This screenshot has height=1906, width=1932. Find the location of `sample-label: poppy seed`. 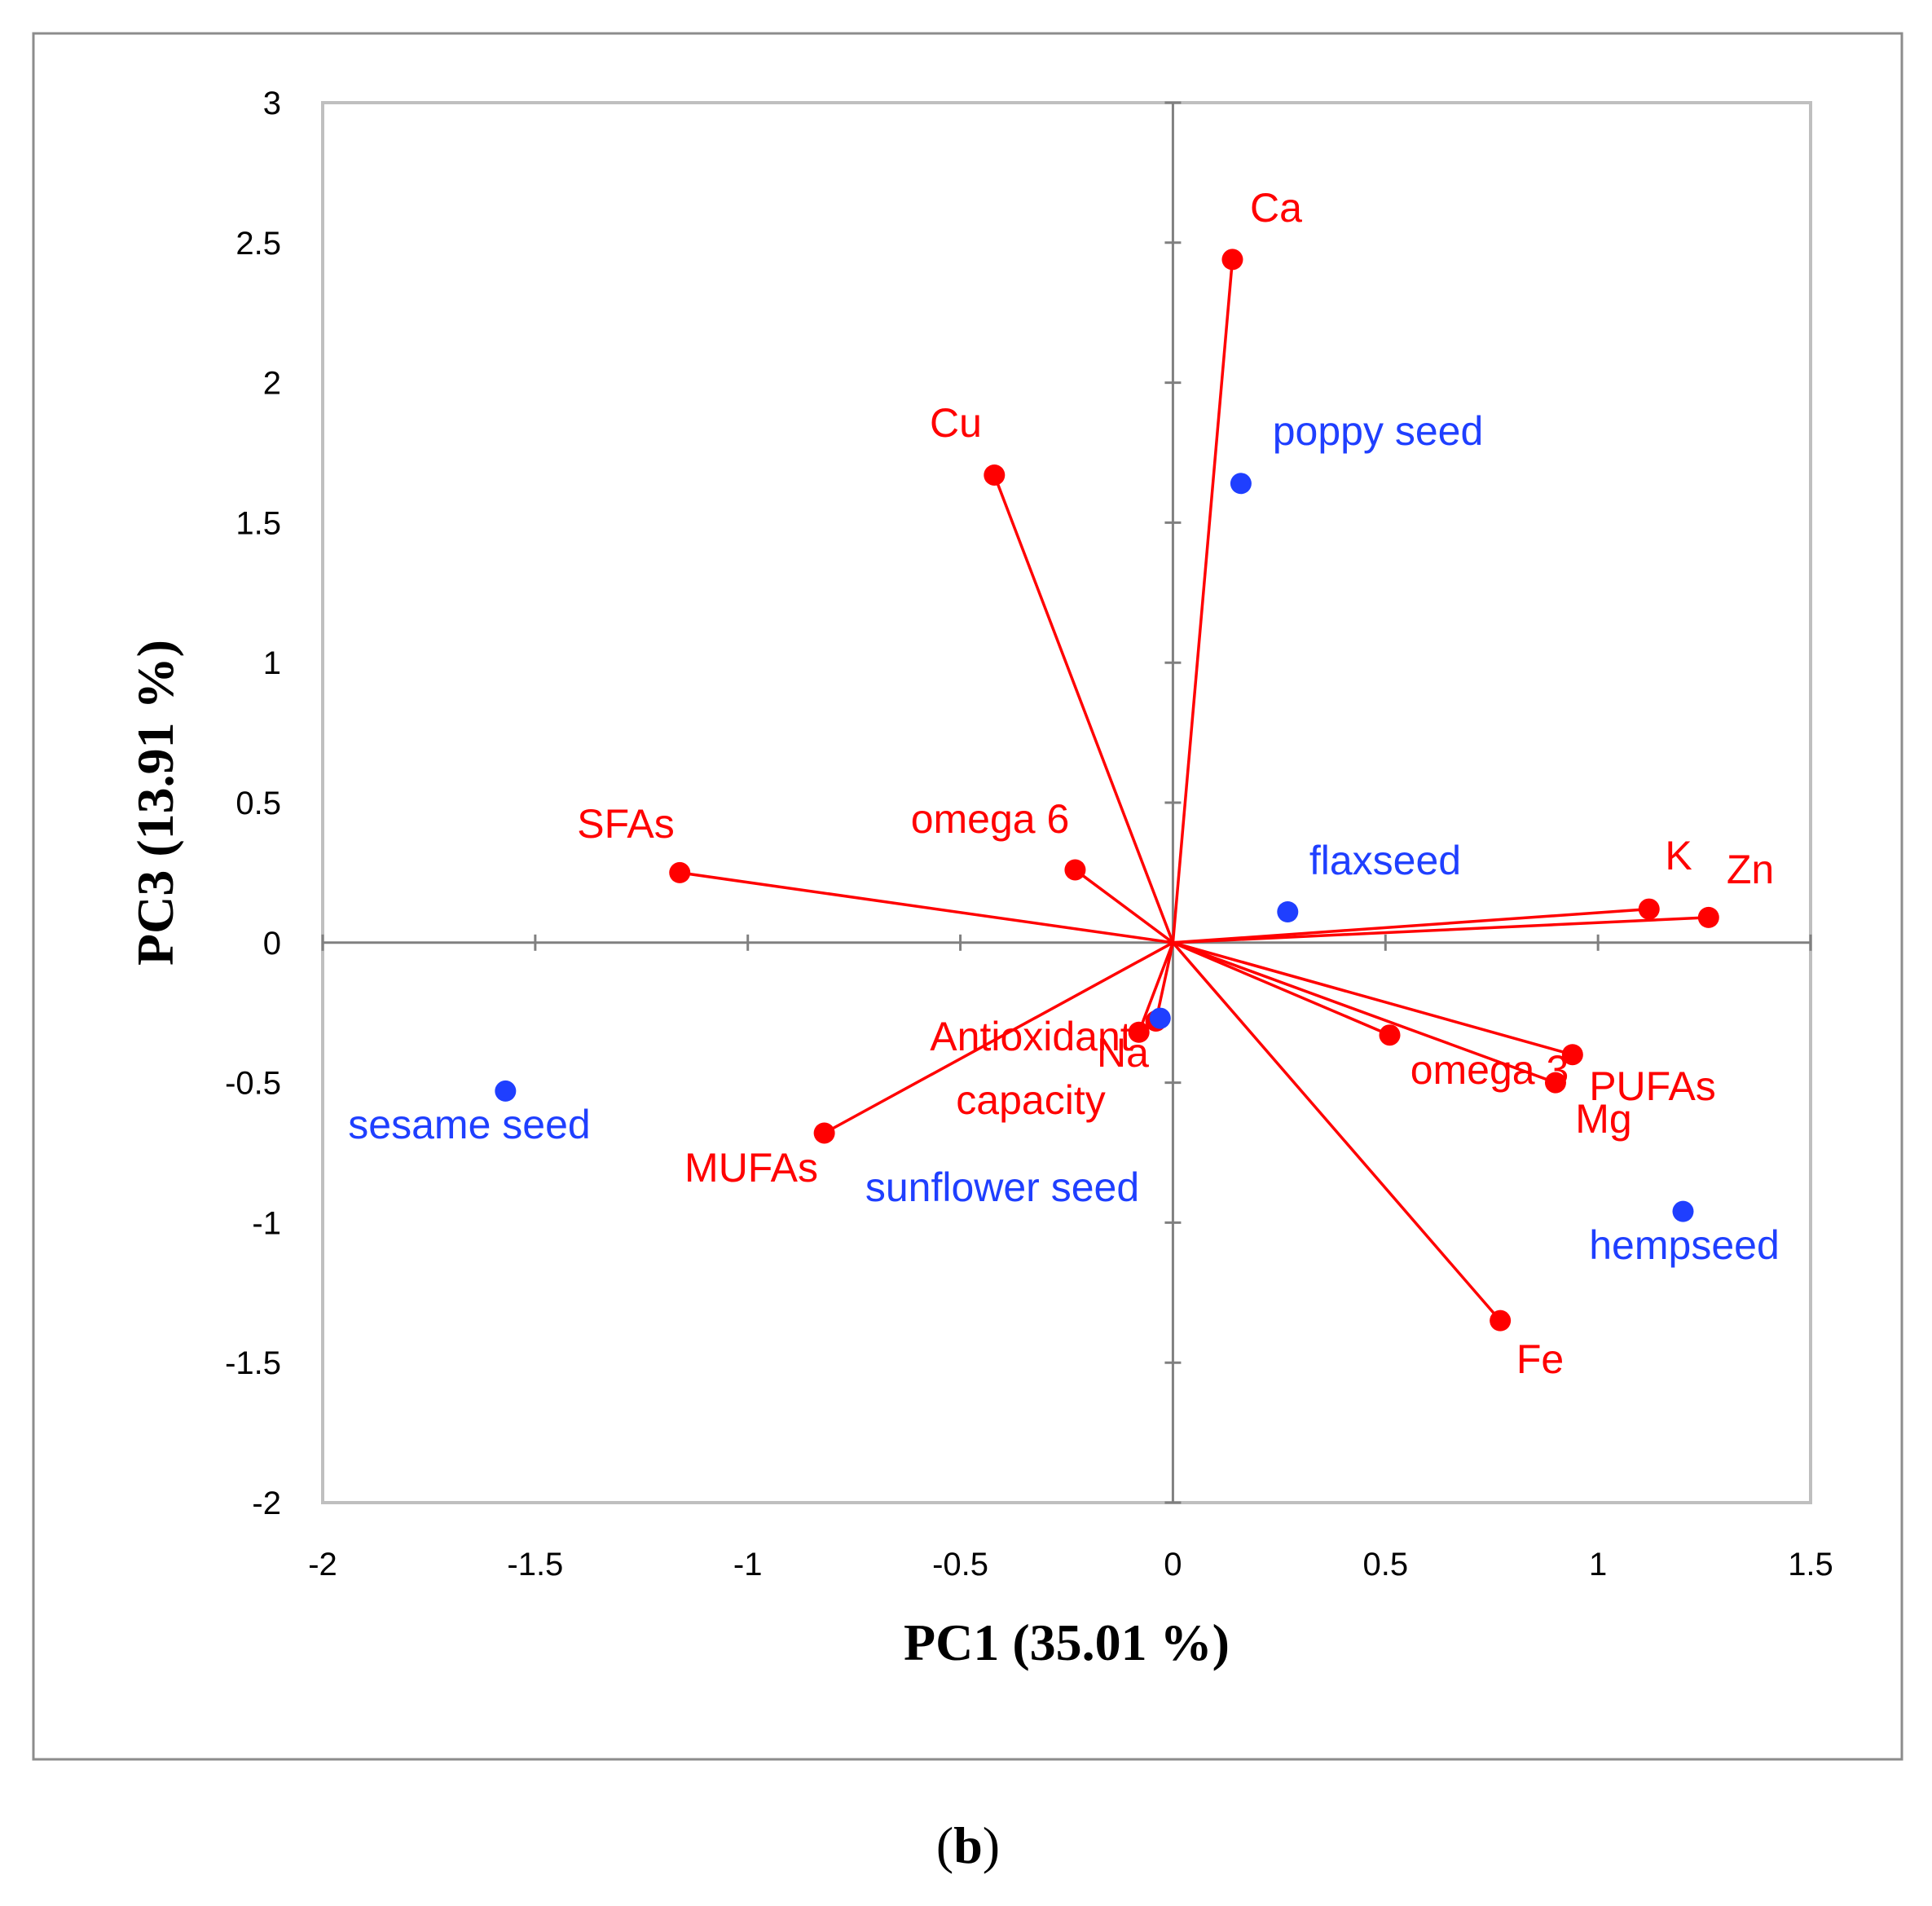

sample-label: poppy seed is located at coordinates (1378, 431).